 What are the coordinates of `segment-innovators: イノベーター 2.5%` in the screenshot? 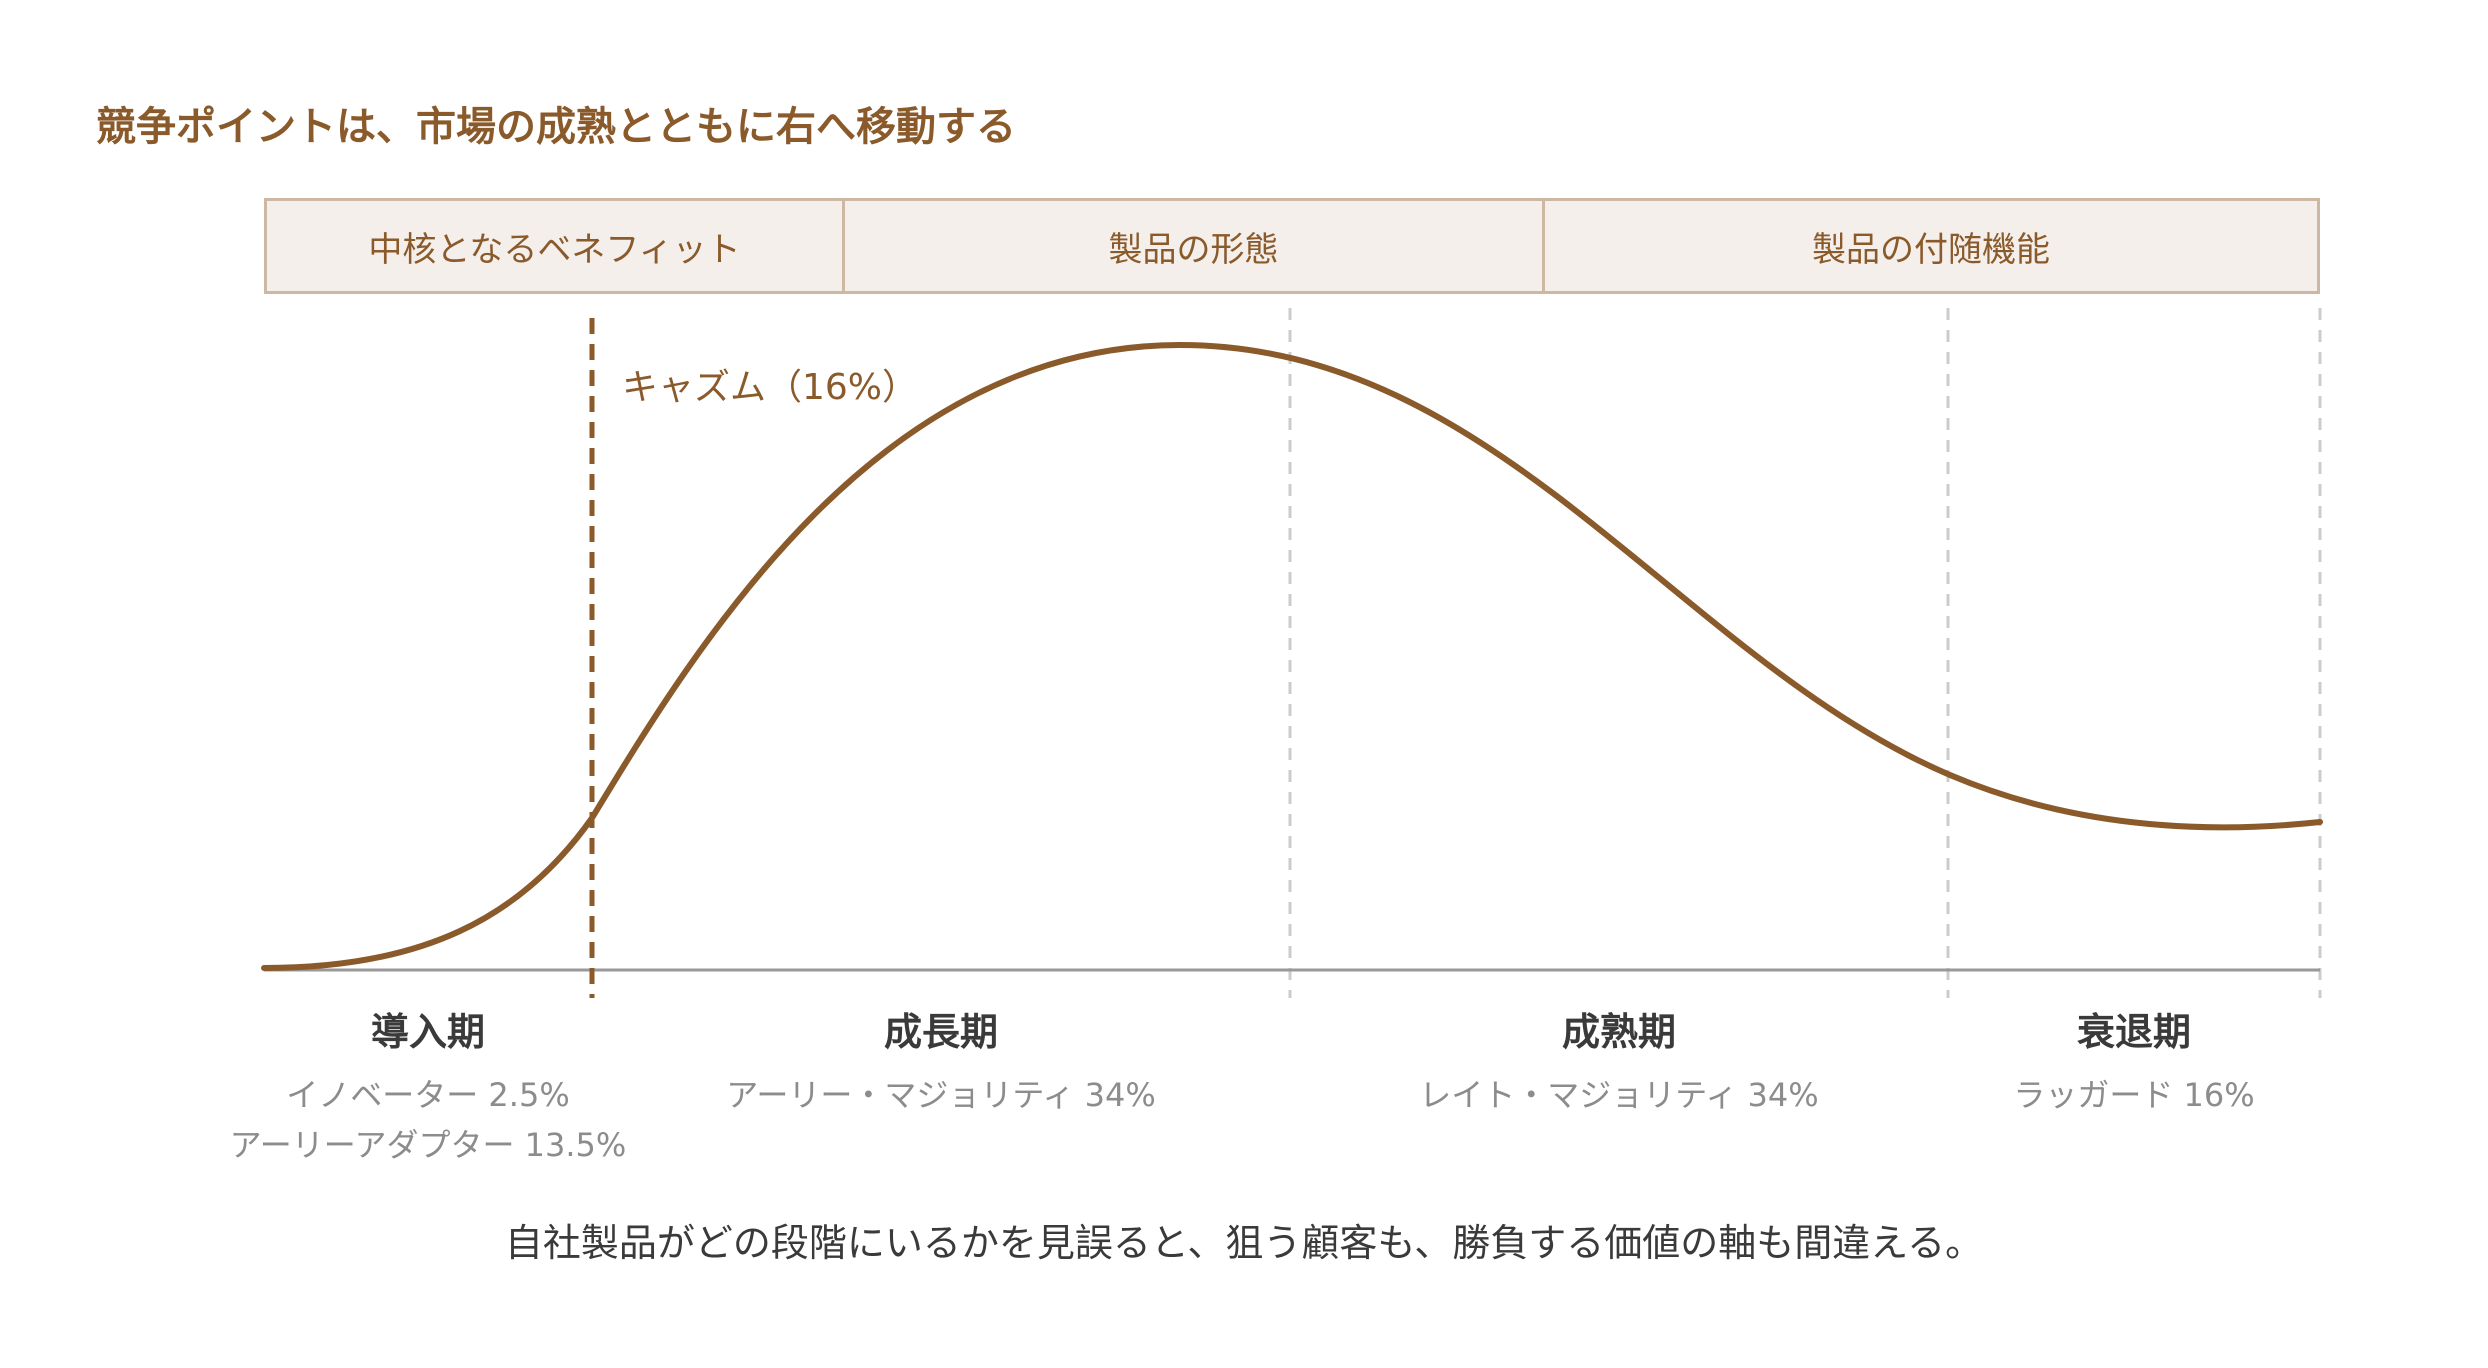 It's located at (428, 1095).